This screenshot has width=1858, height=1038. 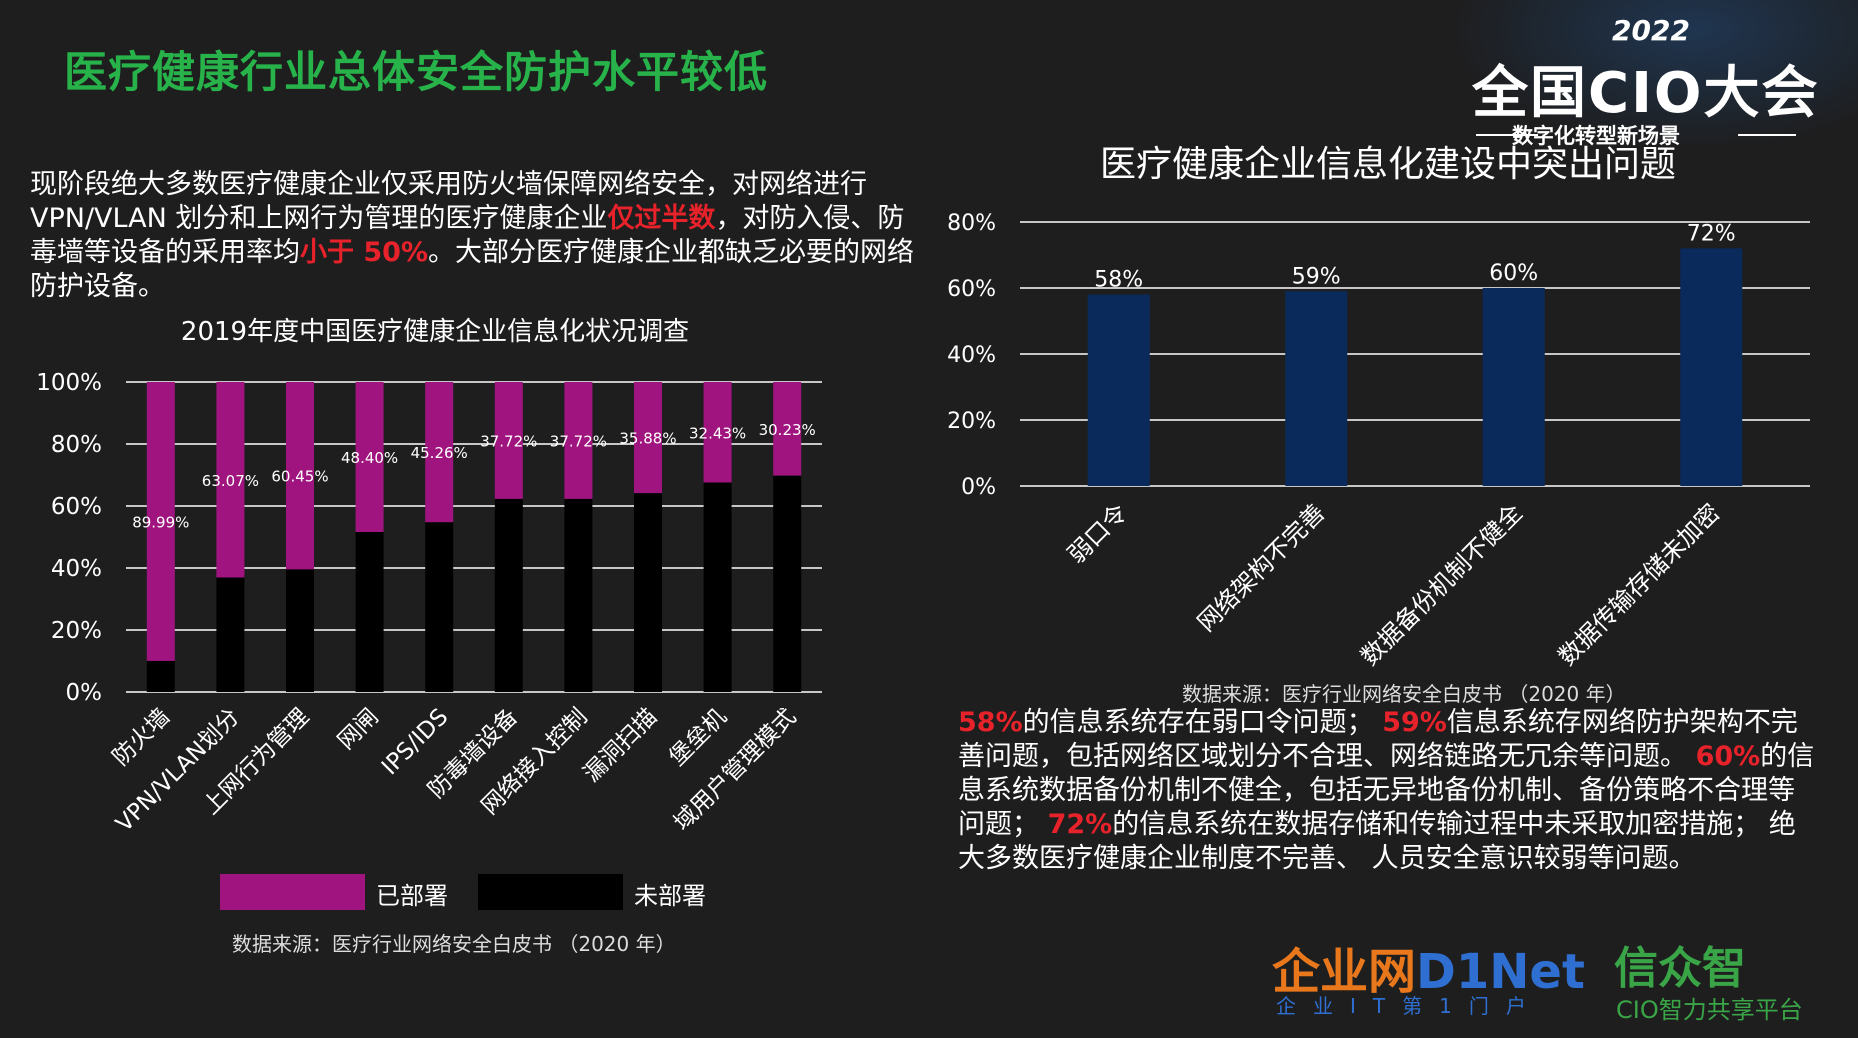 I want to click on left-category-label: 堡垒机, so click(x=698, y=737).